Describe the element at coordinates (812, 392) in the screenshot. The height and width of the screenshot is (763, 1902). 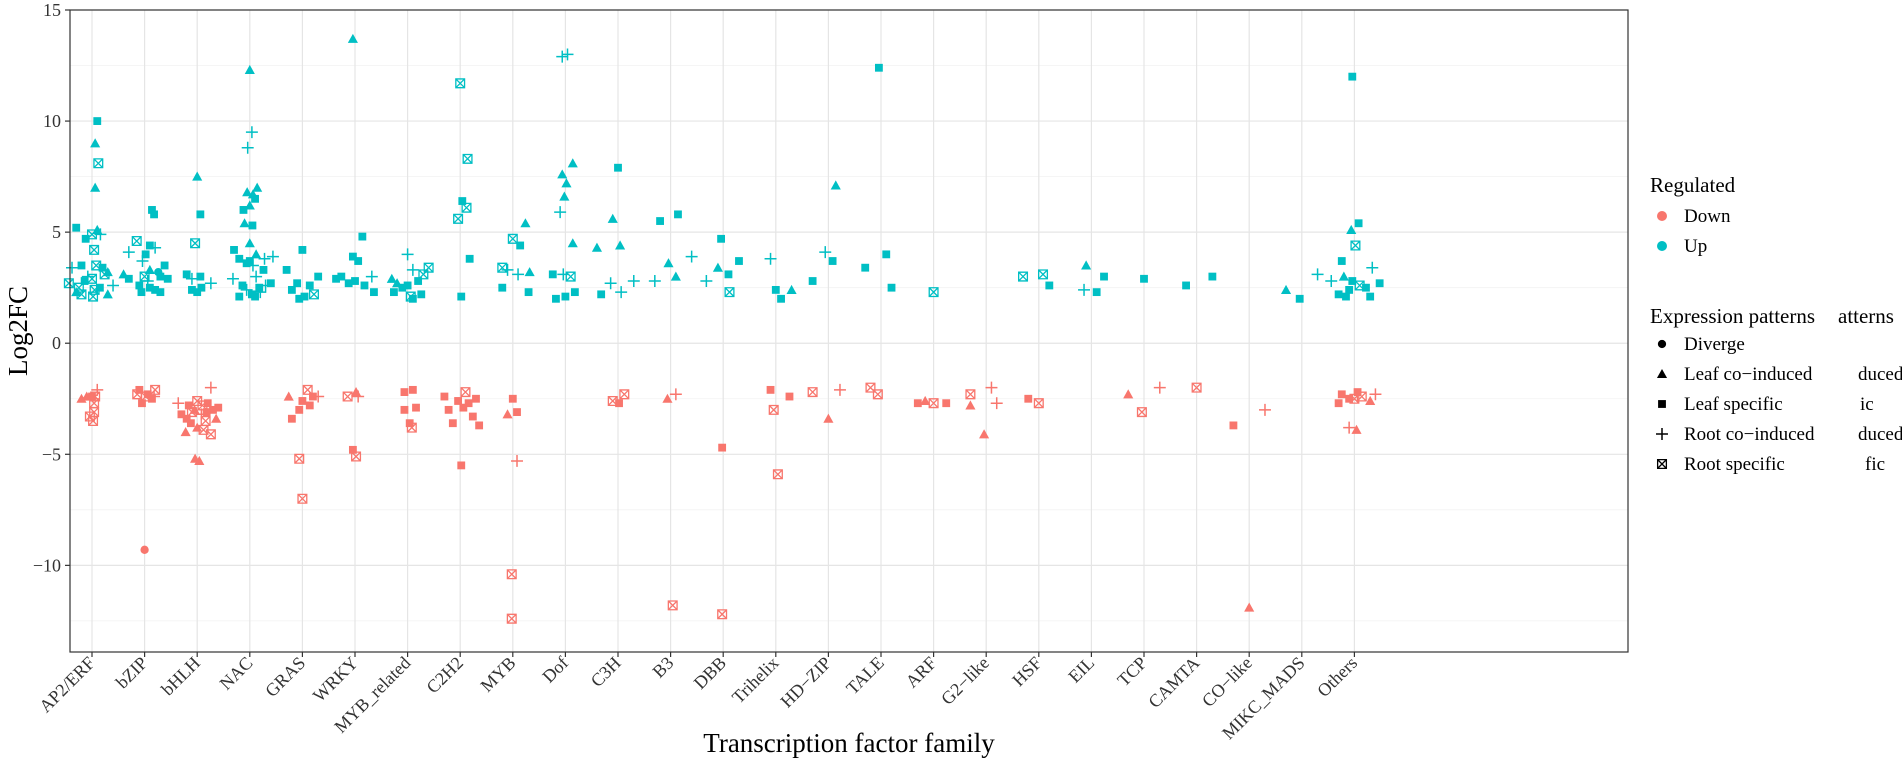
I see `point-hd-zip-down-boxx` at that location.